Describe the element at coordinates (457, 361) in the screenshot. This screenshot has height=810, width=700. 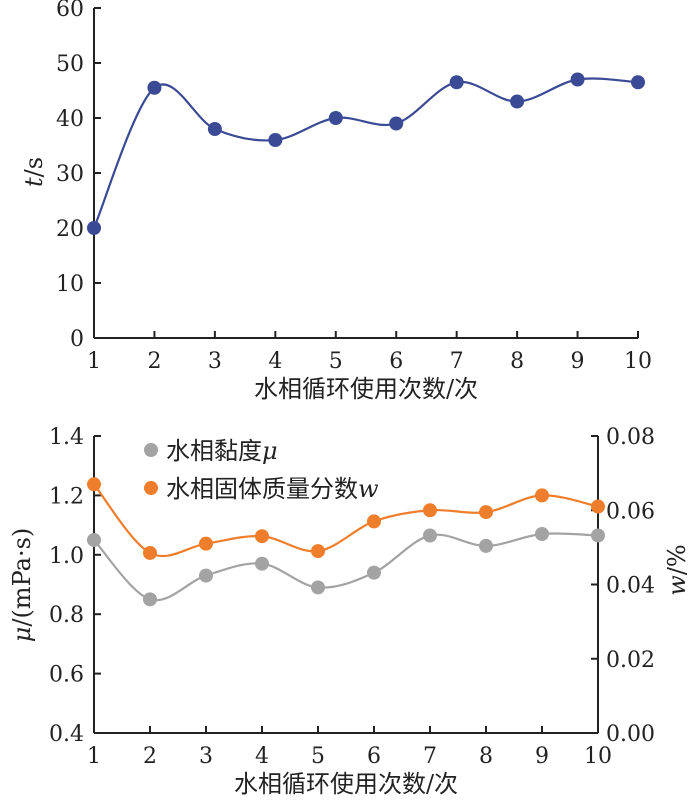
I see `top-x-tick-label: 7` at that location.